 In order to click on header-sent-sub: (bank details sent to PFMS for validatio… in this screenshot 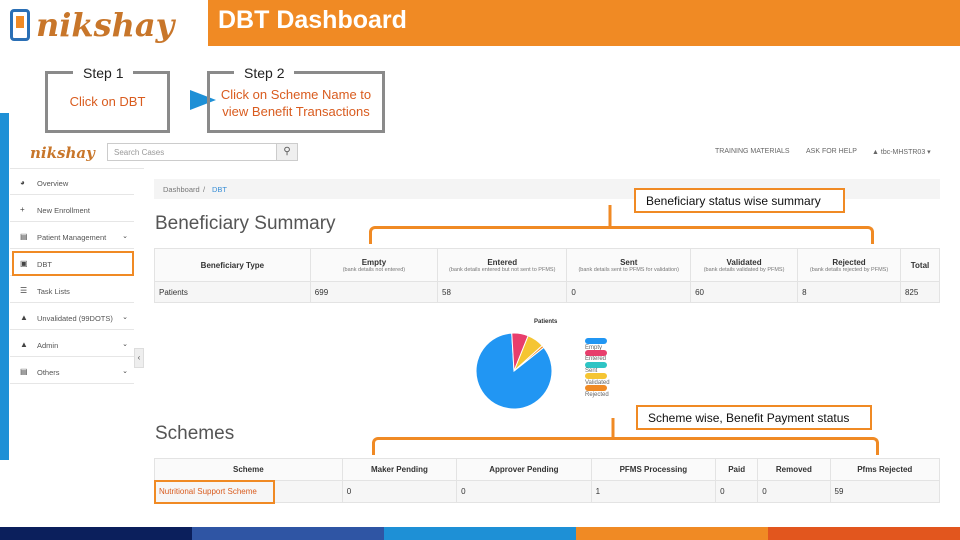, I will do `click(629, 269)`.